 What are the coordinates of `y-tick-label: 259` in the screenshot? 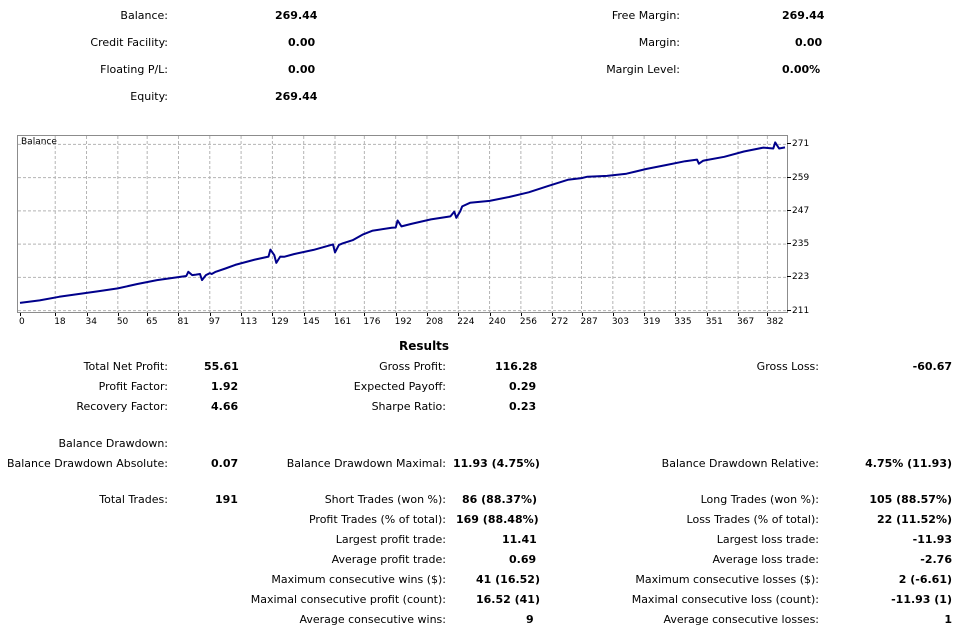 It's located at (801, 177).